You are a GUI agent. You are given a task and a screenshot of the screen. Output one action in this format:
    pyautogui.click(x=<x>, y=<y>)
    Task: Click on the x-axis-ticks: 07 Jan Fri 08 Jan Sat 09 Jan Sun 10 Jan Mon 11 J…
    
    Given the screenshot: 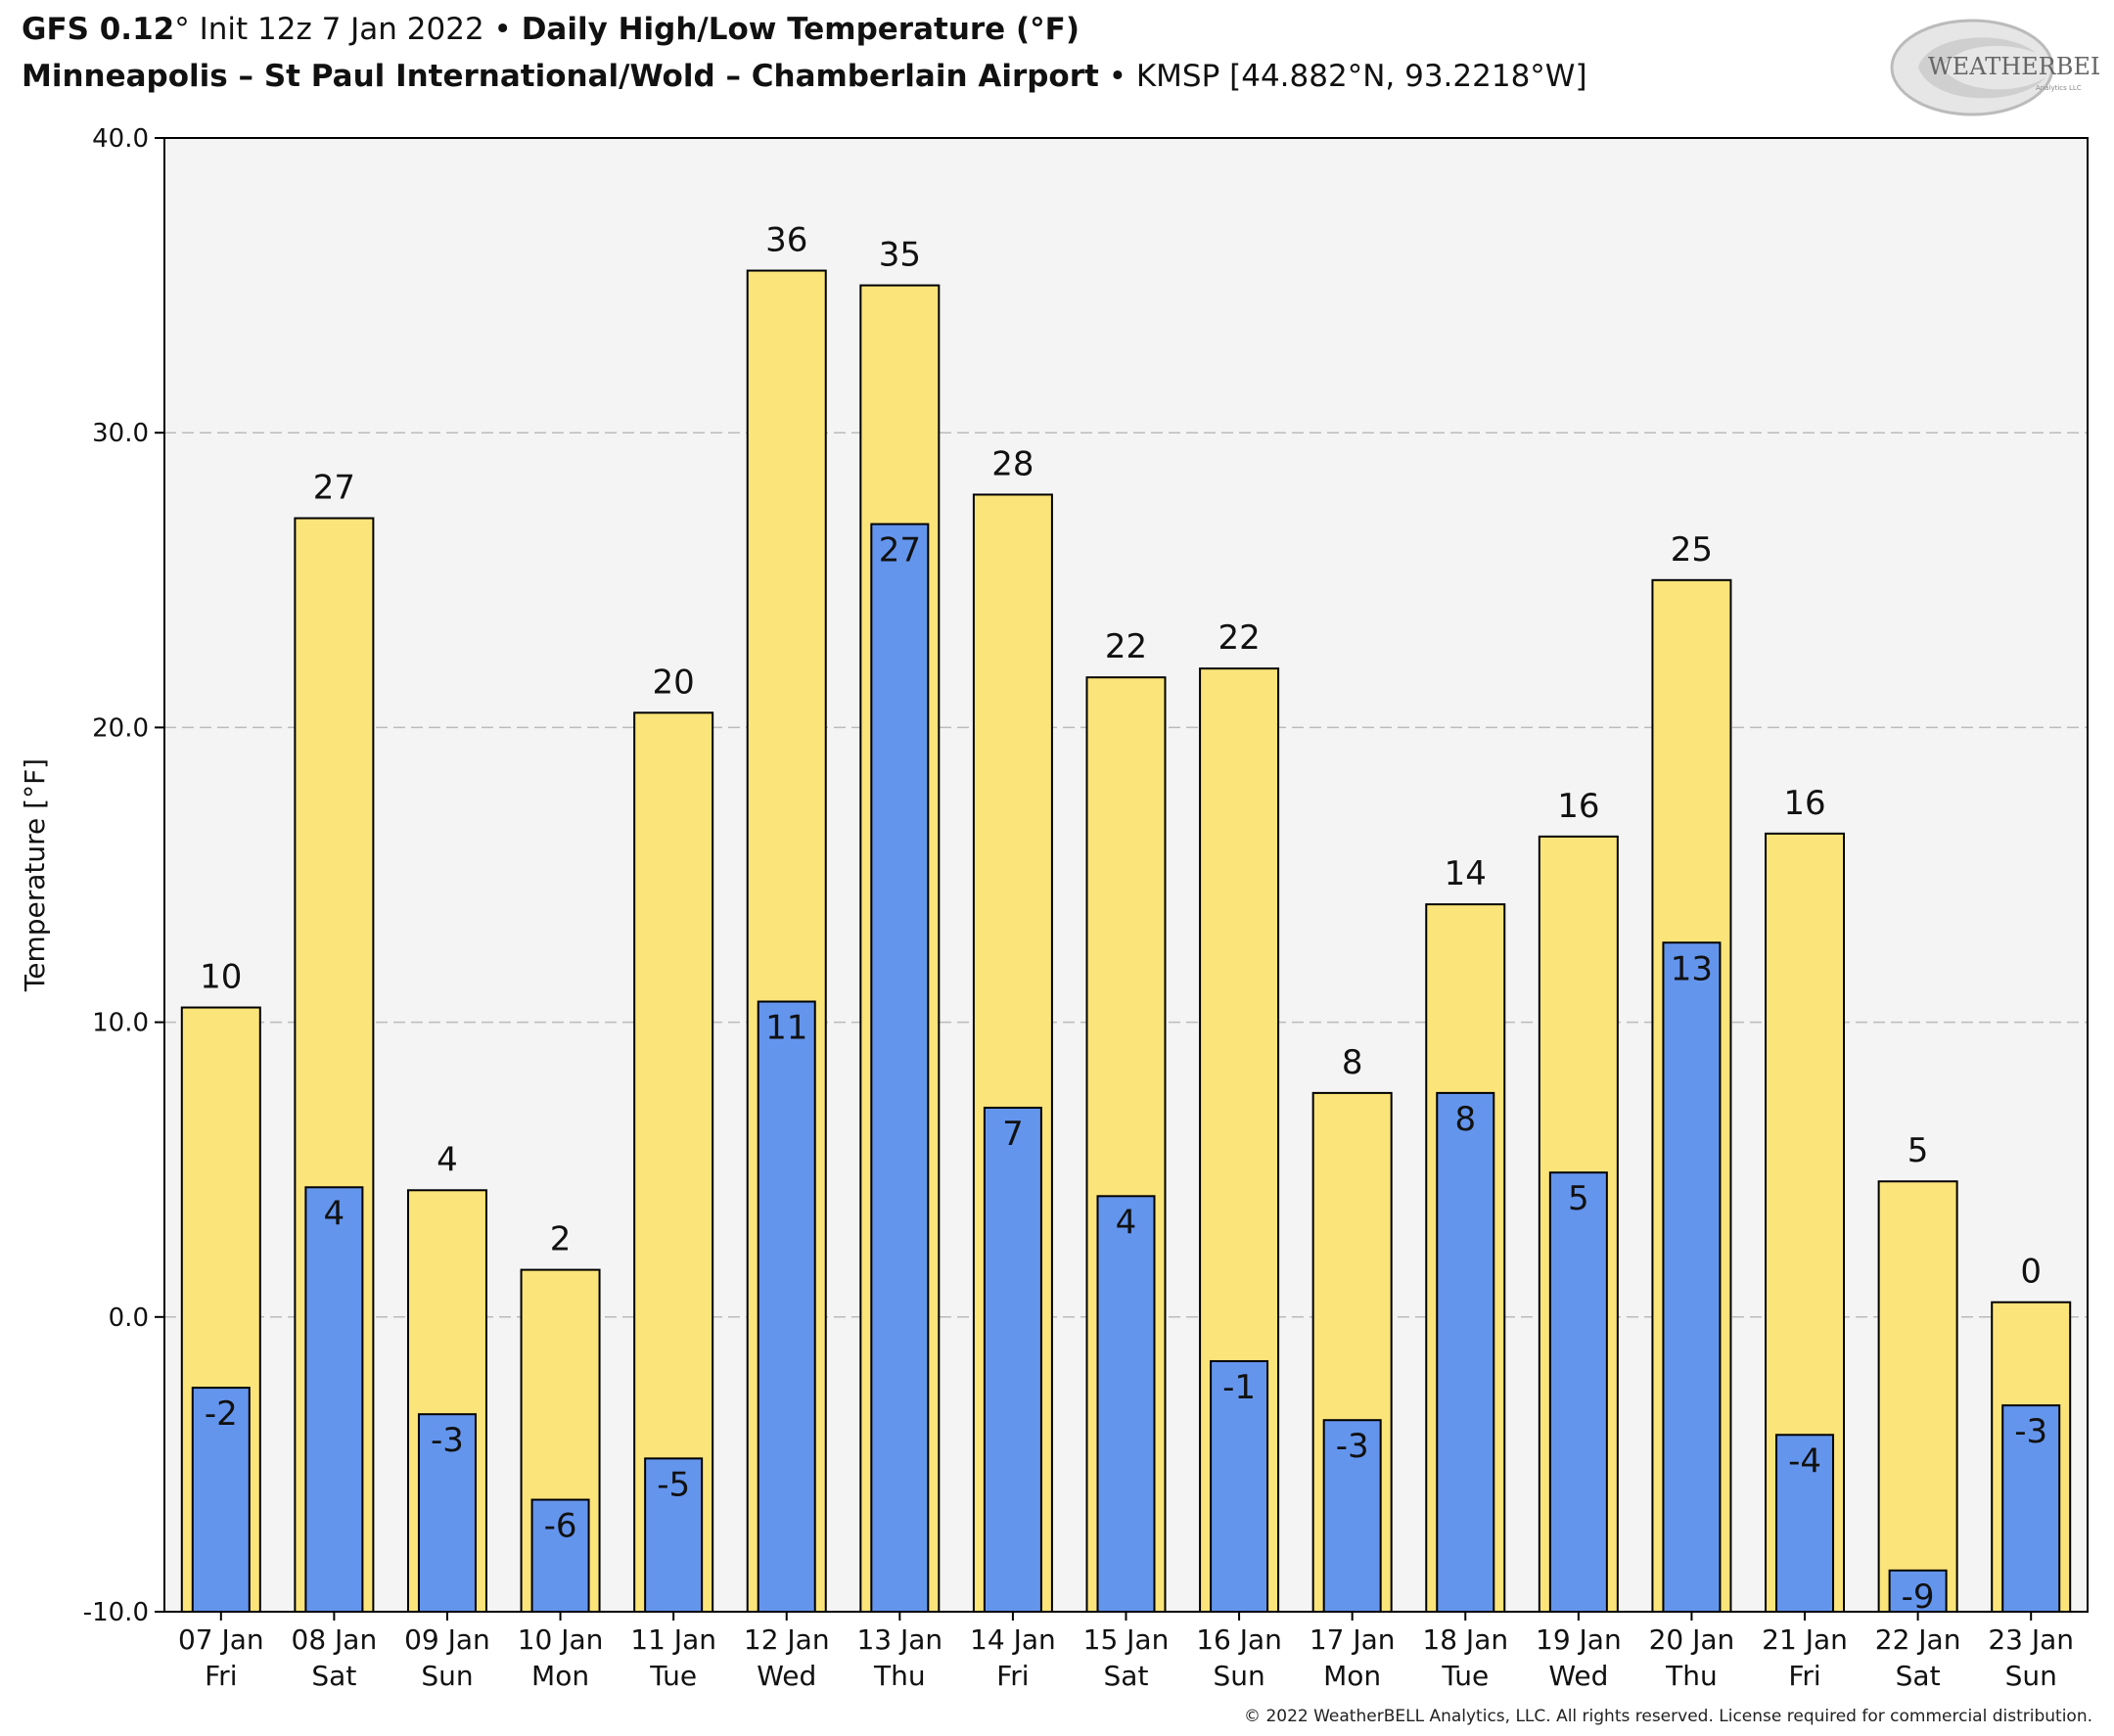 What is the action you would take?
    pyautogui.click(x=1126, y=1652)
    